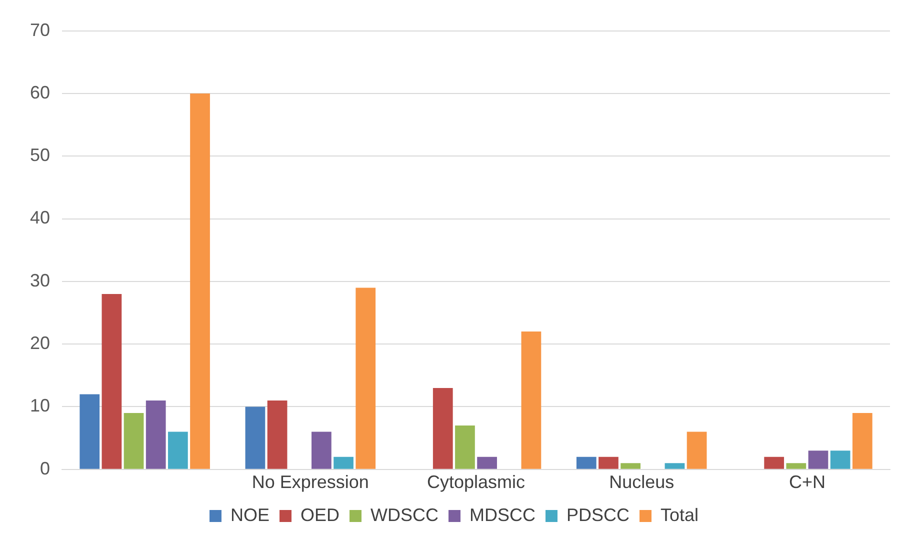 This screenshot has height=543, width=902. Describe the element at coordinates (679, 514) in the screenshot. I see `legend-label: Total` at that location.